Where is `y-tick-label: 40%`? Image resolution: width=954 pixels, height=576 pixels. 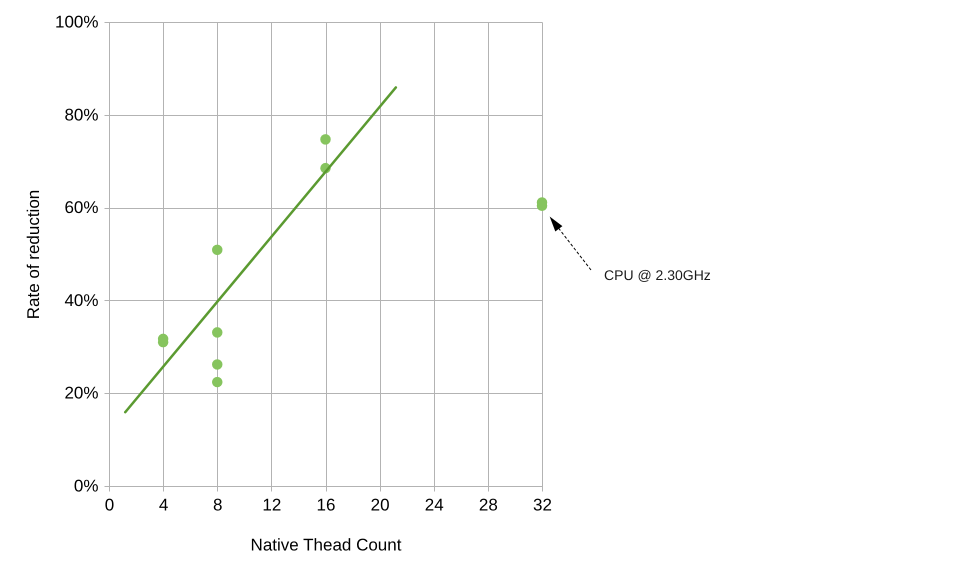
y-tick-label: 40% is located at coordinates (81, 300).